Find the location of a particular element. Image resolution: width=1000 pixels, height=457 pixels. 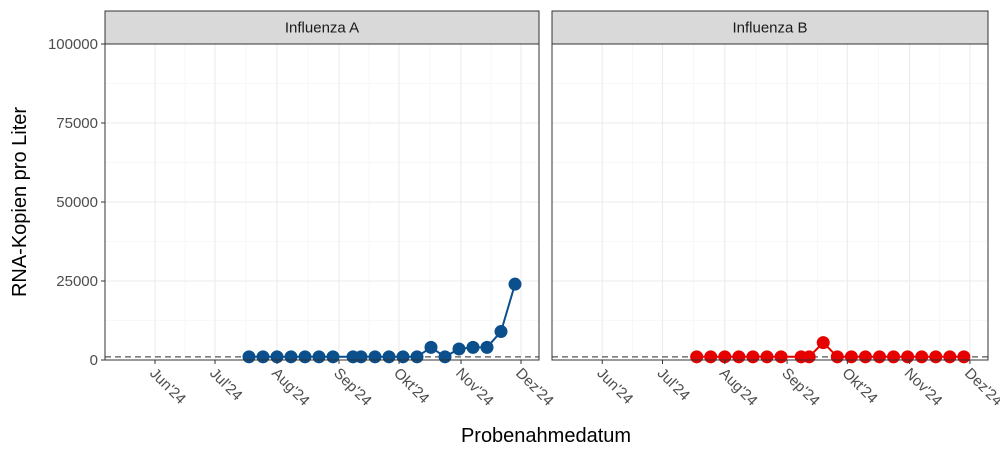

y-tick-label: 0 is located at coordinates (94, 360).